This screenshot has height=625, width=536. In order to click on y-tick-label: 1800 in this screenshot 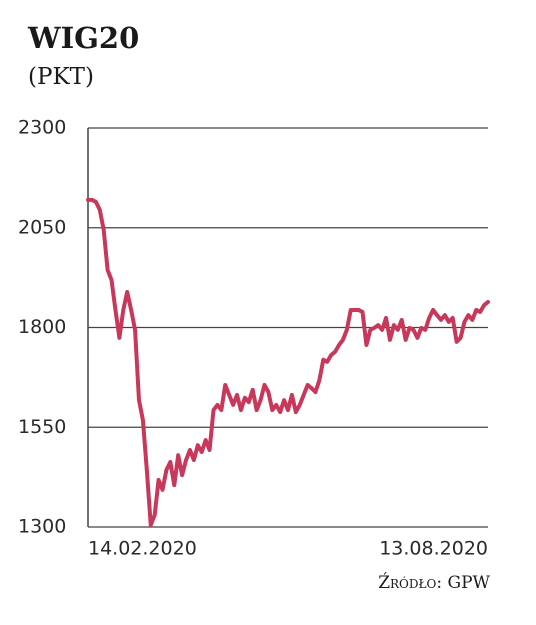, I will do `click(42, 327)`.